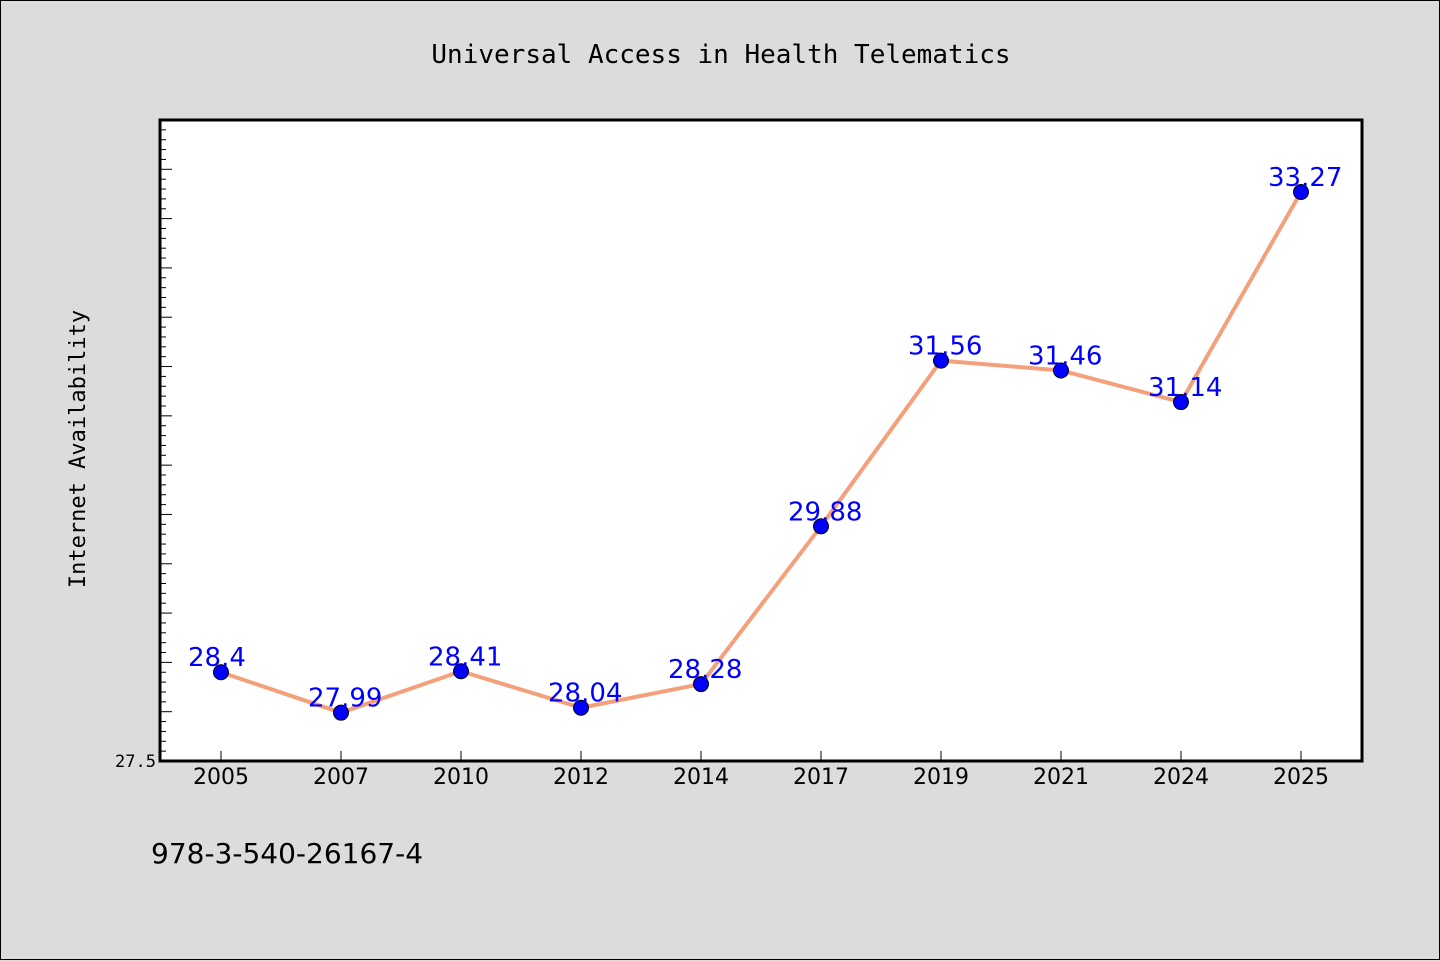 Image resolution: width=1440 pixels, height=961 pixels. Describe the element at coordinates (701, 777) in the screenshot. I see `x-tick-label: 2014` at that location.